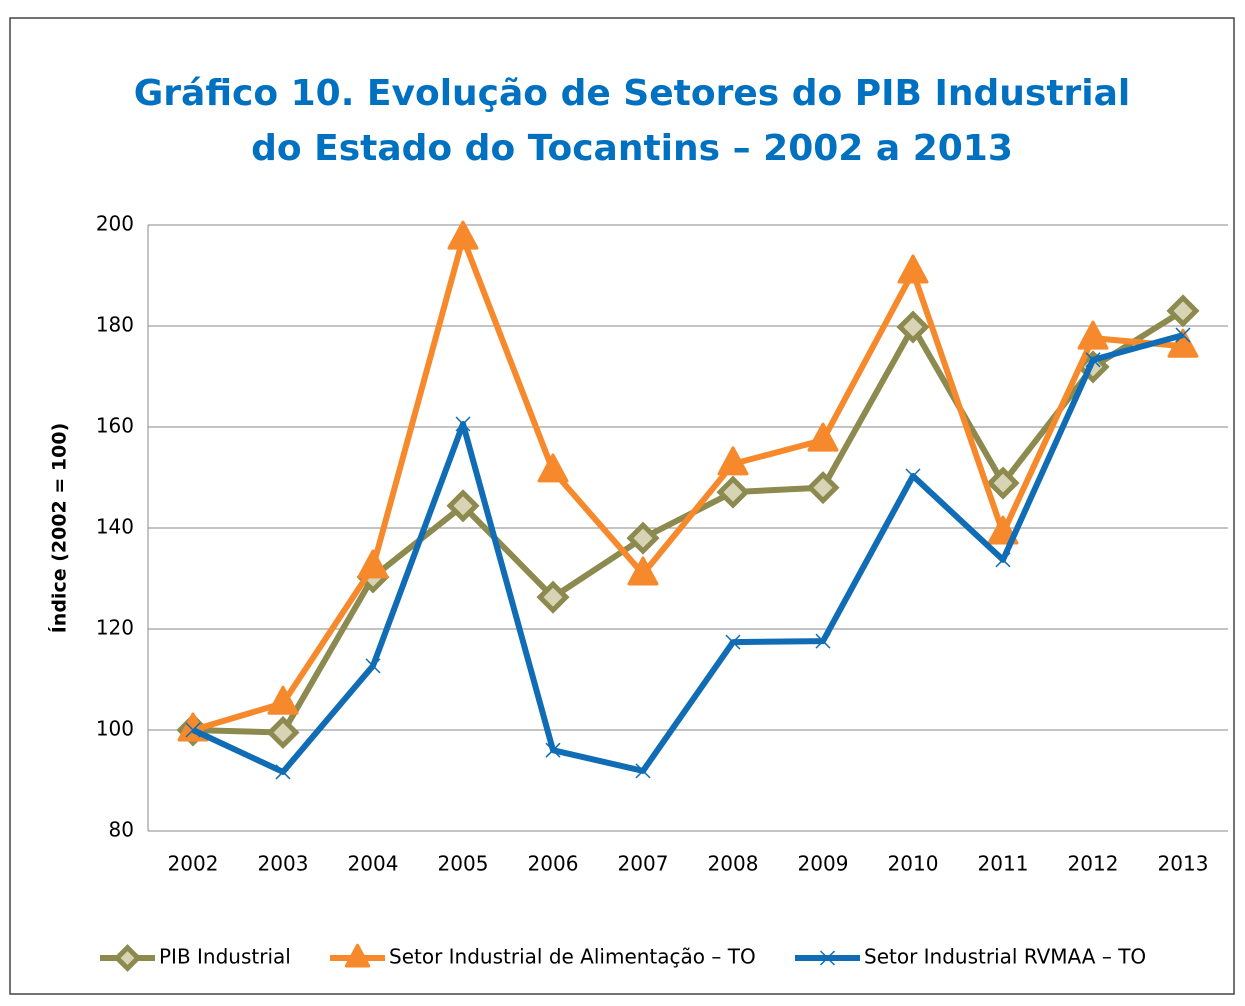 This screenshot has height=1006, width=1245. What do you see at coordinates (913, 864) in the screenshot?
I see `x-tick-label: 2010` at bounding box center [913, 864].